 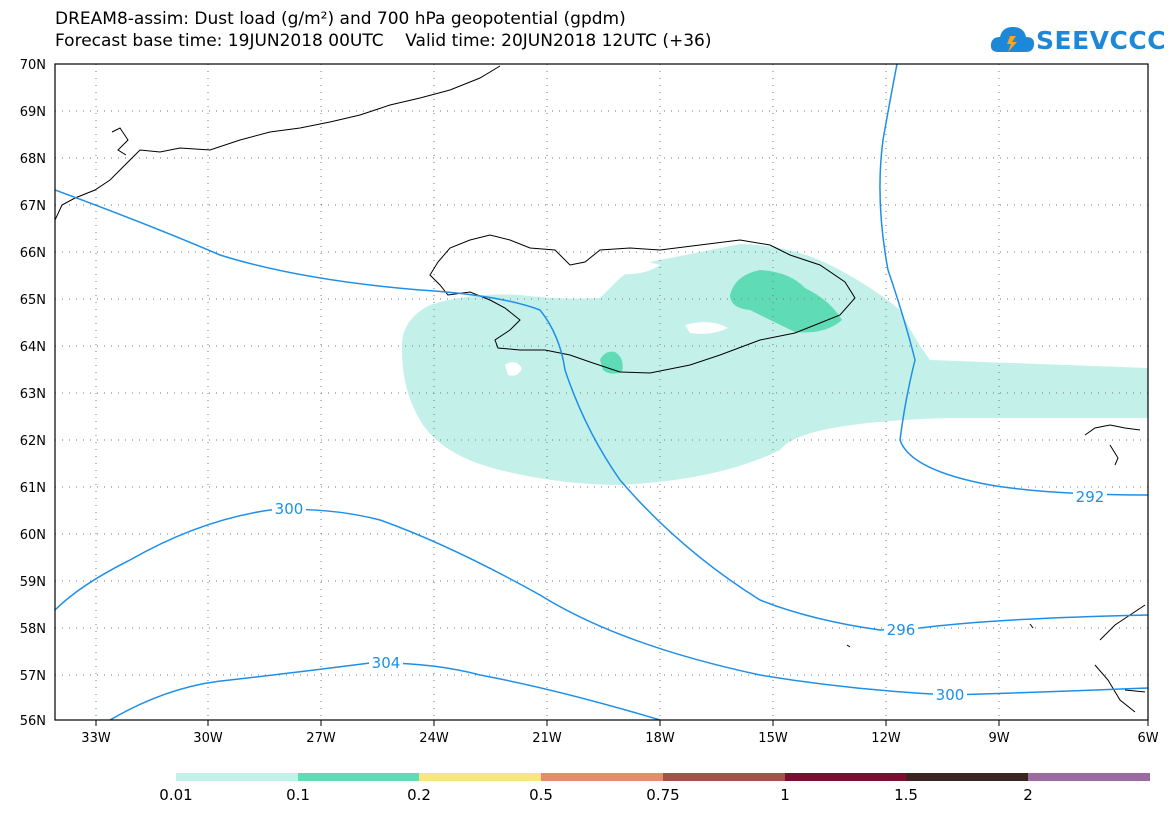 I want to click on lon-label: 18W, so click(x=660, y=738).